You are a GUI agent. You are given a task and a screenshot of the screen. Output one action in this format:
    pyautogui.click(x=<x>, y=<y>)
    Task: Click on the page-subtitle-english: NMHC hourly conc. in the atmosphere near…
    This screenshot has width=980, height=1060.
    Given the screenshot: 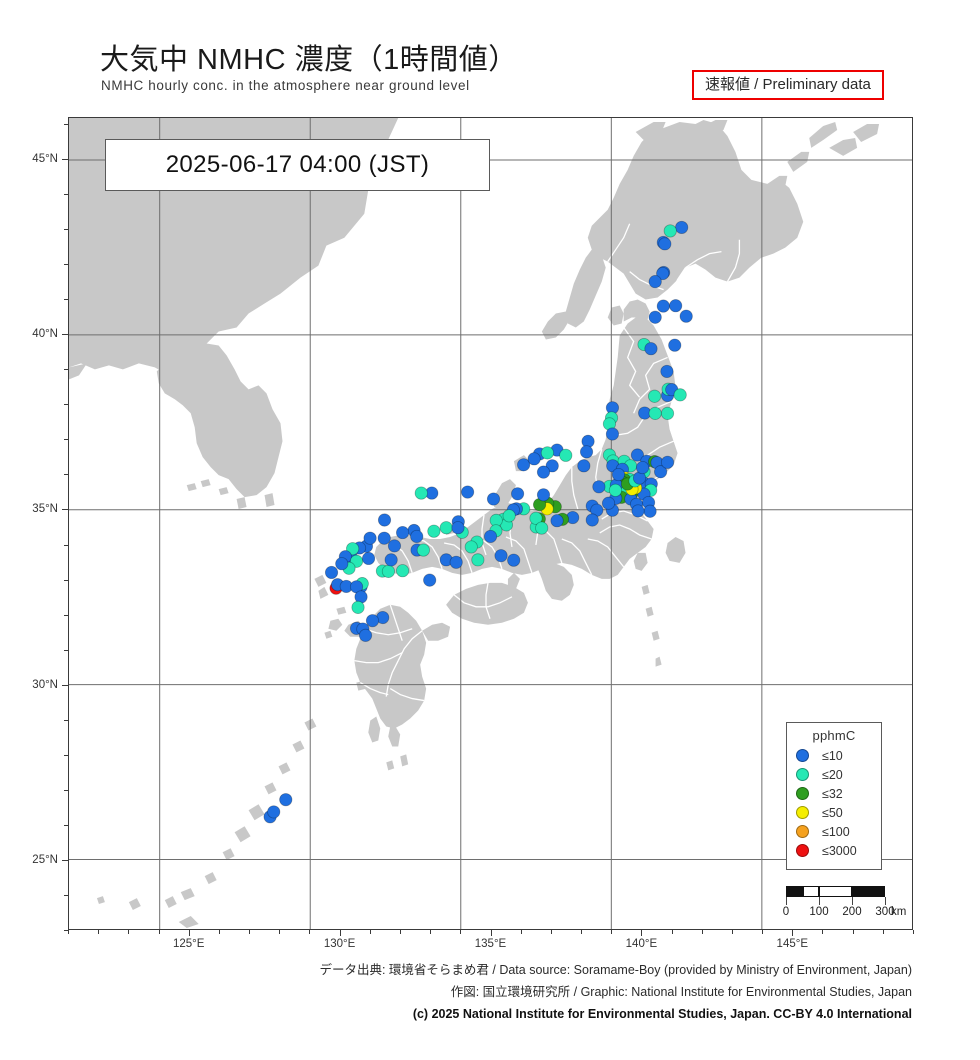 What is the action you would take?
    pyautogui.click(x=285, y=85)
    